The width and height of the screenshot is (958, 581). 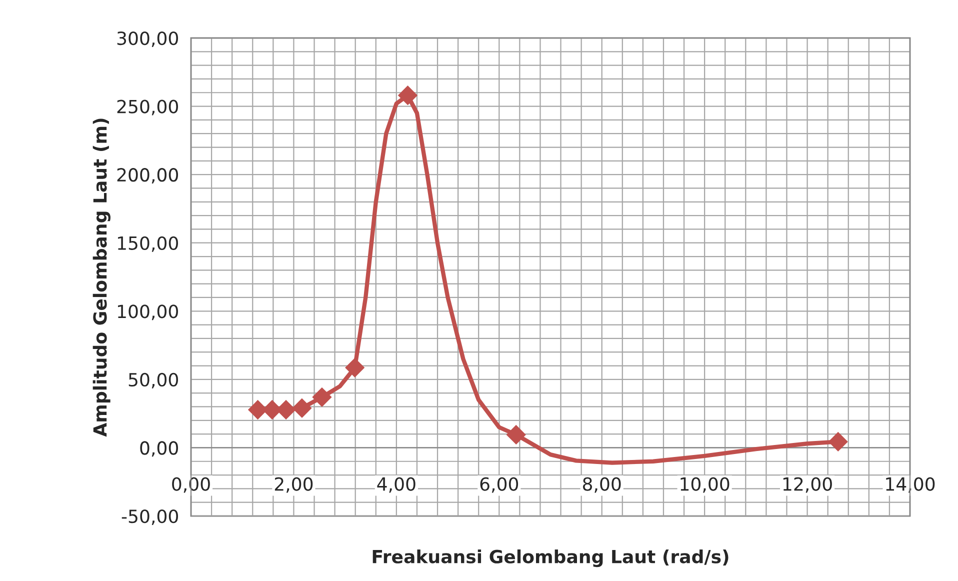 I want to click on y-tick-label: 50,00, so click(x=153, y=380).